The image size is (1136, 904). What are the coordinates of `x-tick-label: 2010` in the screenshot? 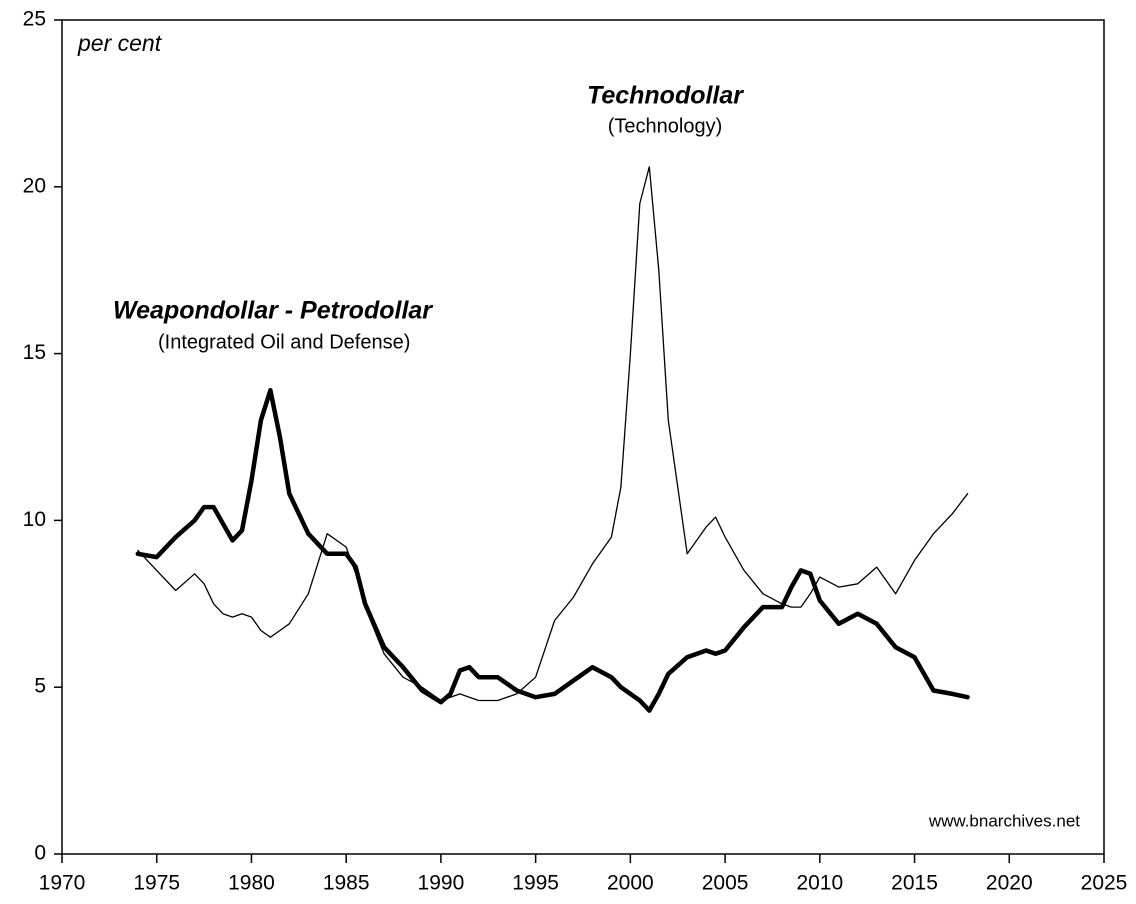 It's located at (819, 883).